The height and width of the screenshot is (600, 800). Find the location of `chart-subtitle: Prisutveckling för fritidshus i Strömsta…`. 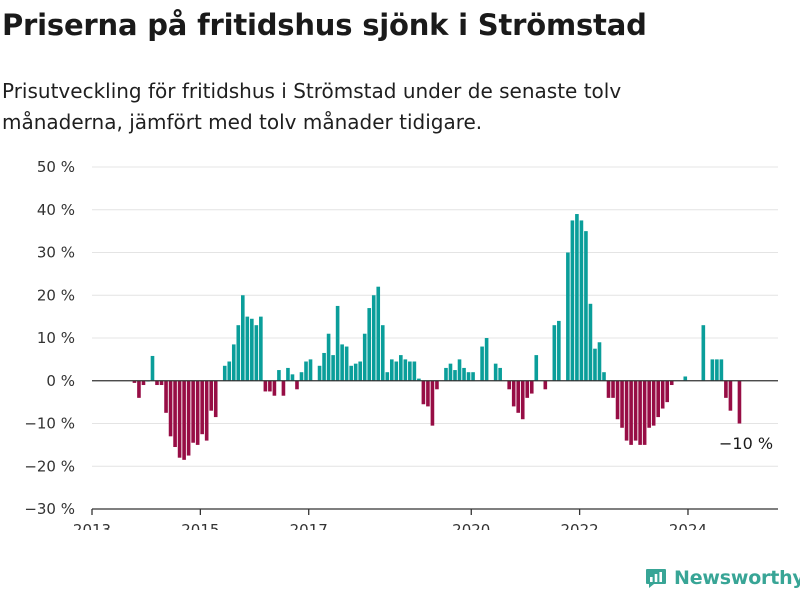

chart-subtitle: Prisutveckling för fritidshus i Strömsta… is located at coordinates (312, 106).